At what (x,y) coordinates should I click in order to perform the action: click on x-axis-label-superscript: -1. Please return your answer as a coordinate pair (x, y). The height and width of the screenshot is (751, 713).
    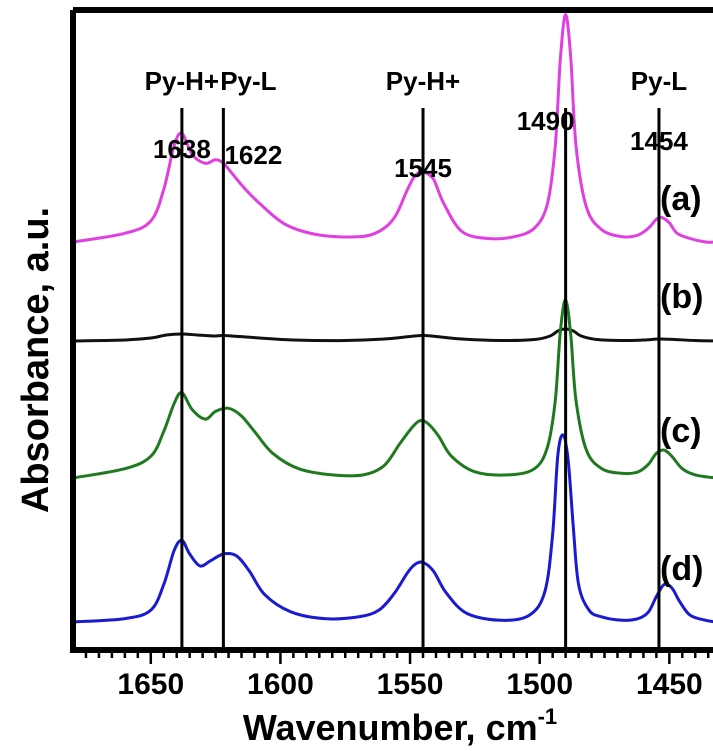
    Looking at the image, I should click on (548, 716).